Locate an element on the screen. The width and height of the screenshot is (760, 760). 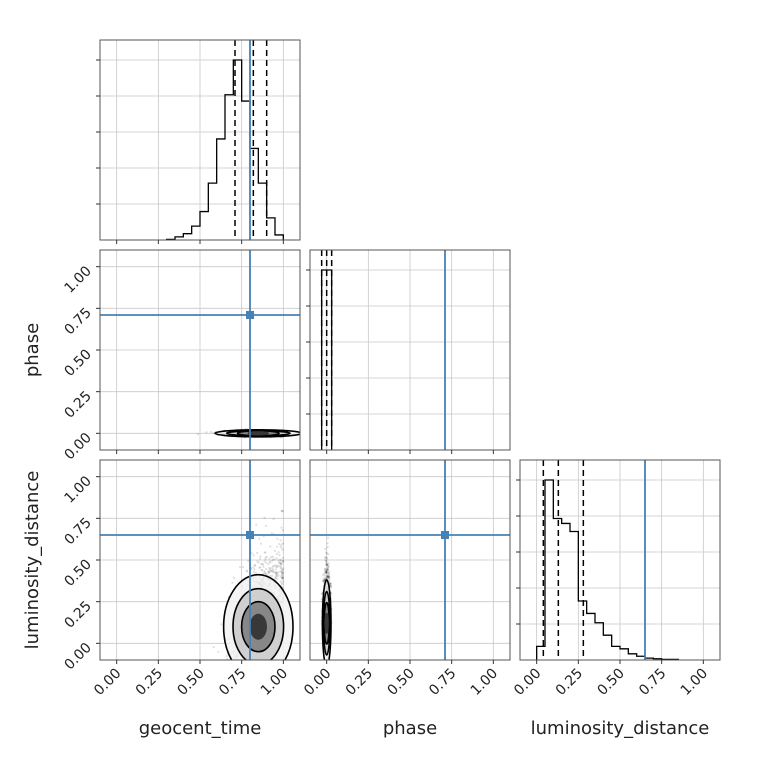
x-tick-label: 1.00 is located at coordinates (274, 682).